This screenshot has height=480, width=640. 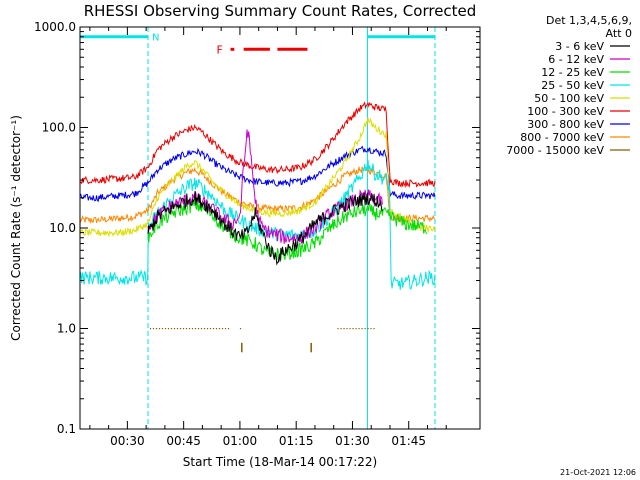 What do you see at coordinates (619, 33) in the screenshot?
I see `legend-header-line-2: Att 0` at bounding box center [619, 33].